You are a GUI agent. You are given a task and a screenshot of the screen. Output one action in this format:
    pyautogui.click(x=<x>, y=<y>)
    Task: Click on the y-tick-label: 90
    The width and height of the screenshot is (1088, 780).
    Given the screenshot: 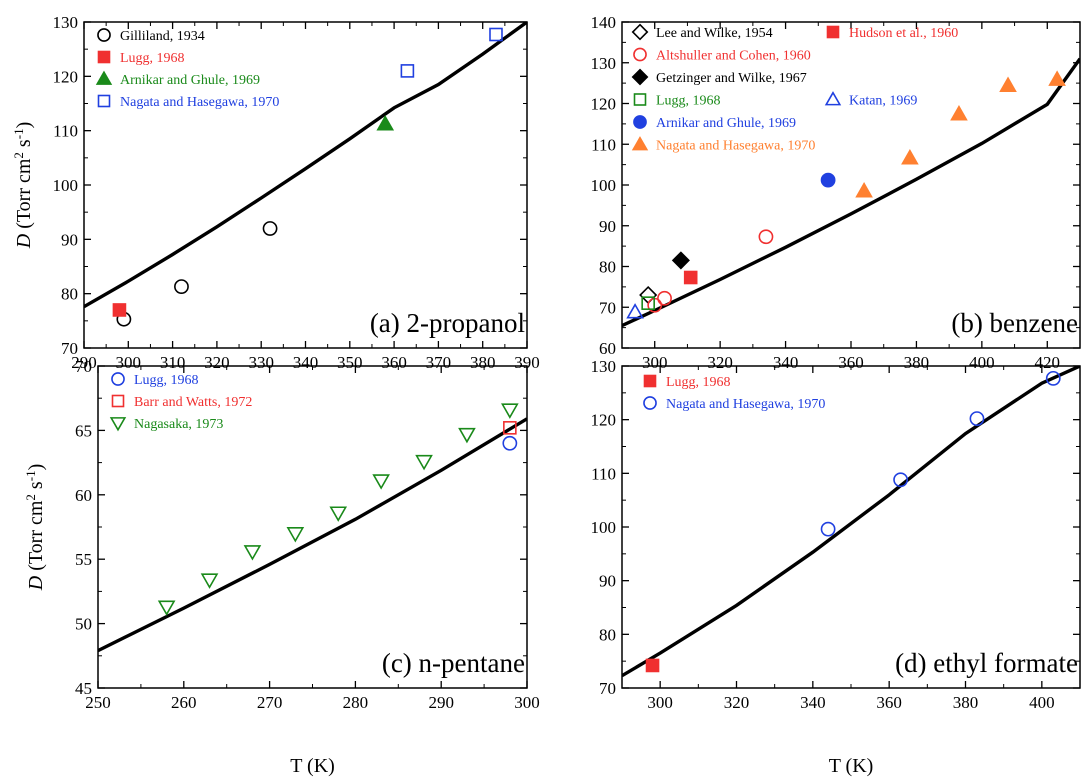 What is the action you would take?
    pyautogui.click(x=69, y=239)
    